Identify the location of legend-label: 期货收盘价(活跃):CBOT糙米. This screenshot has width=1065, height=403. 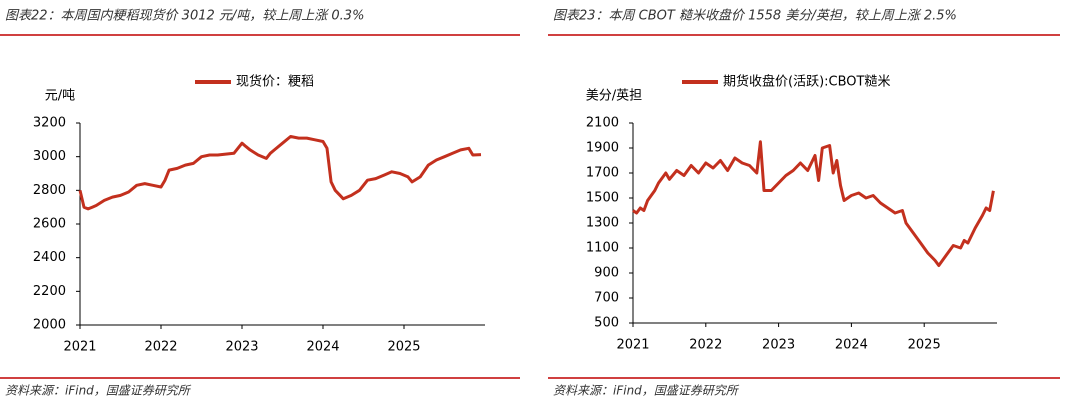
(806, 82).